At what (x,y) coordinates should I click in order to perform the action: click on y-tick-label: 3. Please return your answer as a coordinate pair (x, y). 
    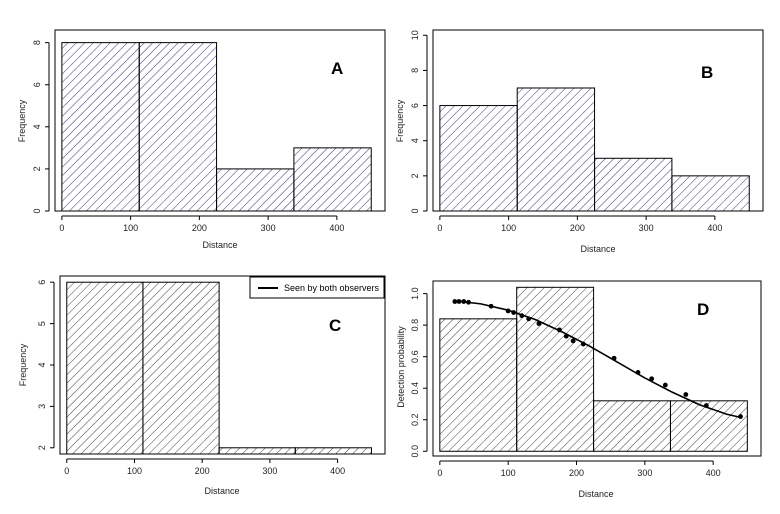
    Looking at the image, I should click on (42, 406).